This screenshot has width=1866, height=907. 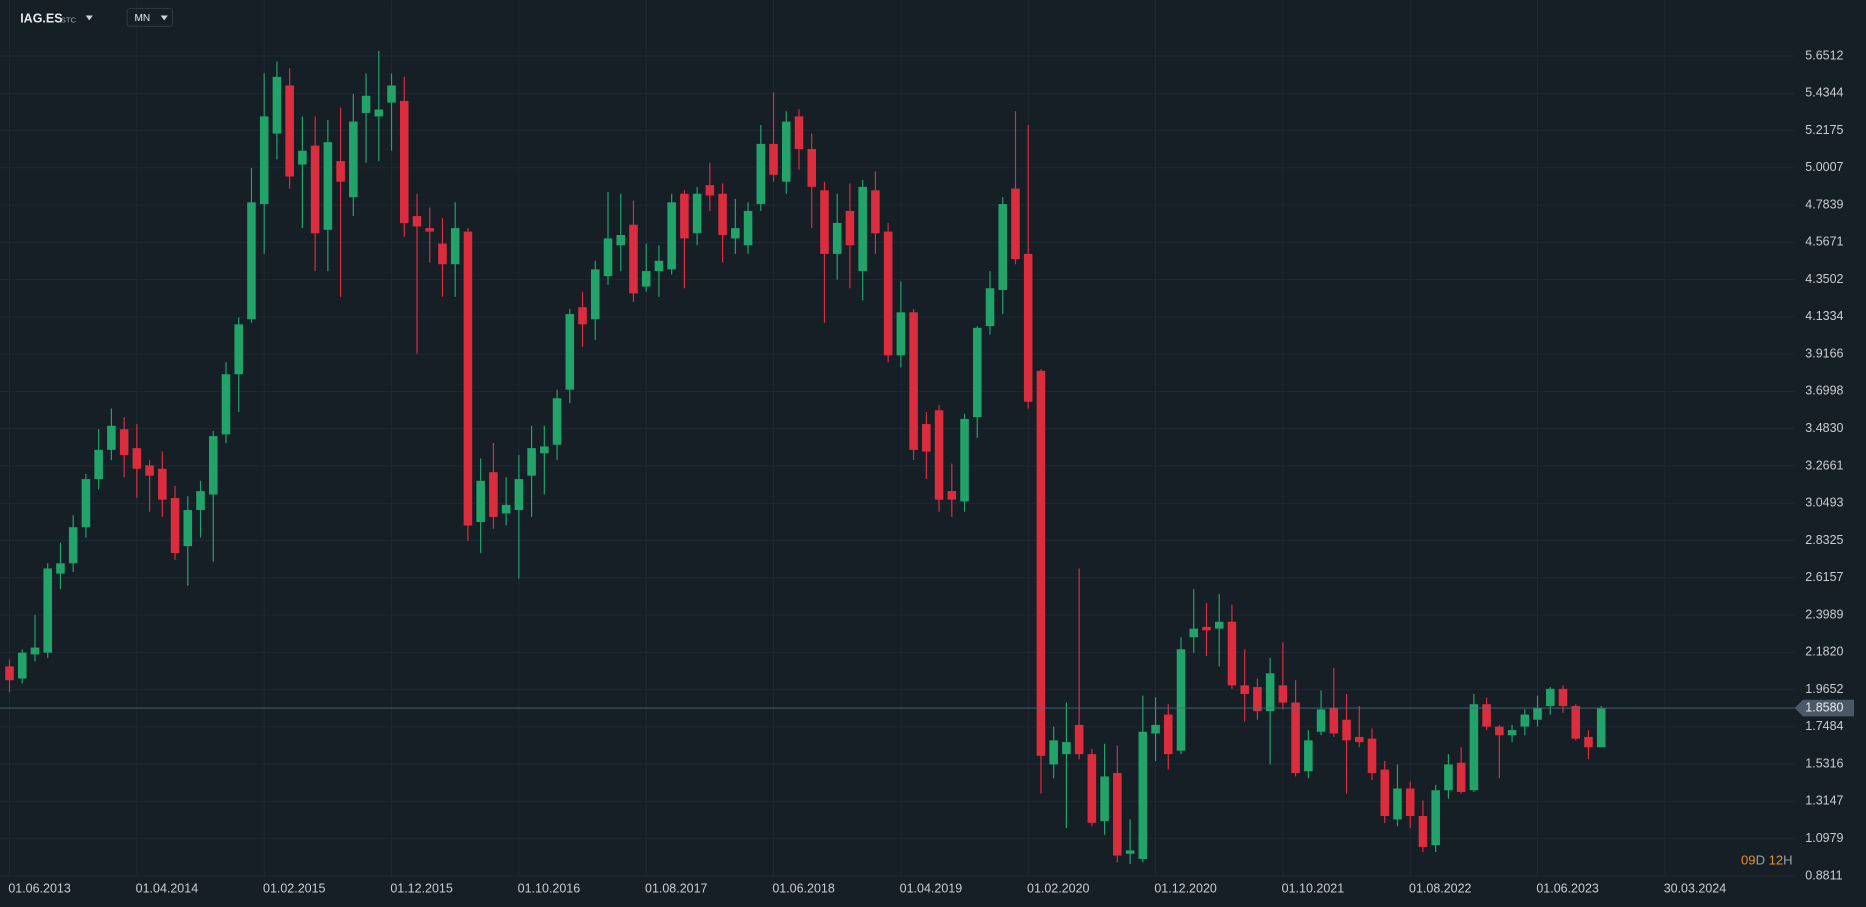 What do you see at coordinates (1748, 860) in the screenshot?
I see `countdown-days: 09` at bounding box center [1748, 860].